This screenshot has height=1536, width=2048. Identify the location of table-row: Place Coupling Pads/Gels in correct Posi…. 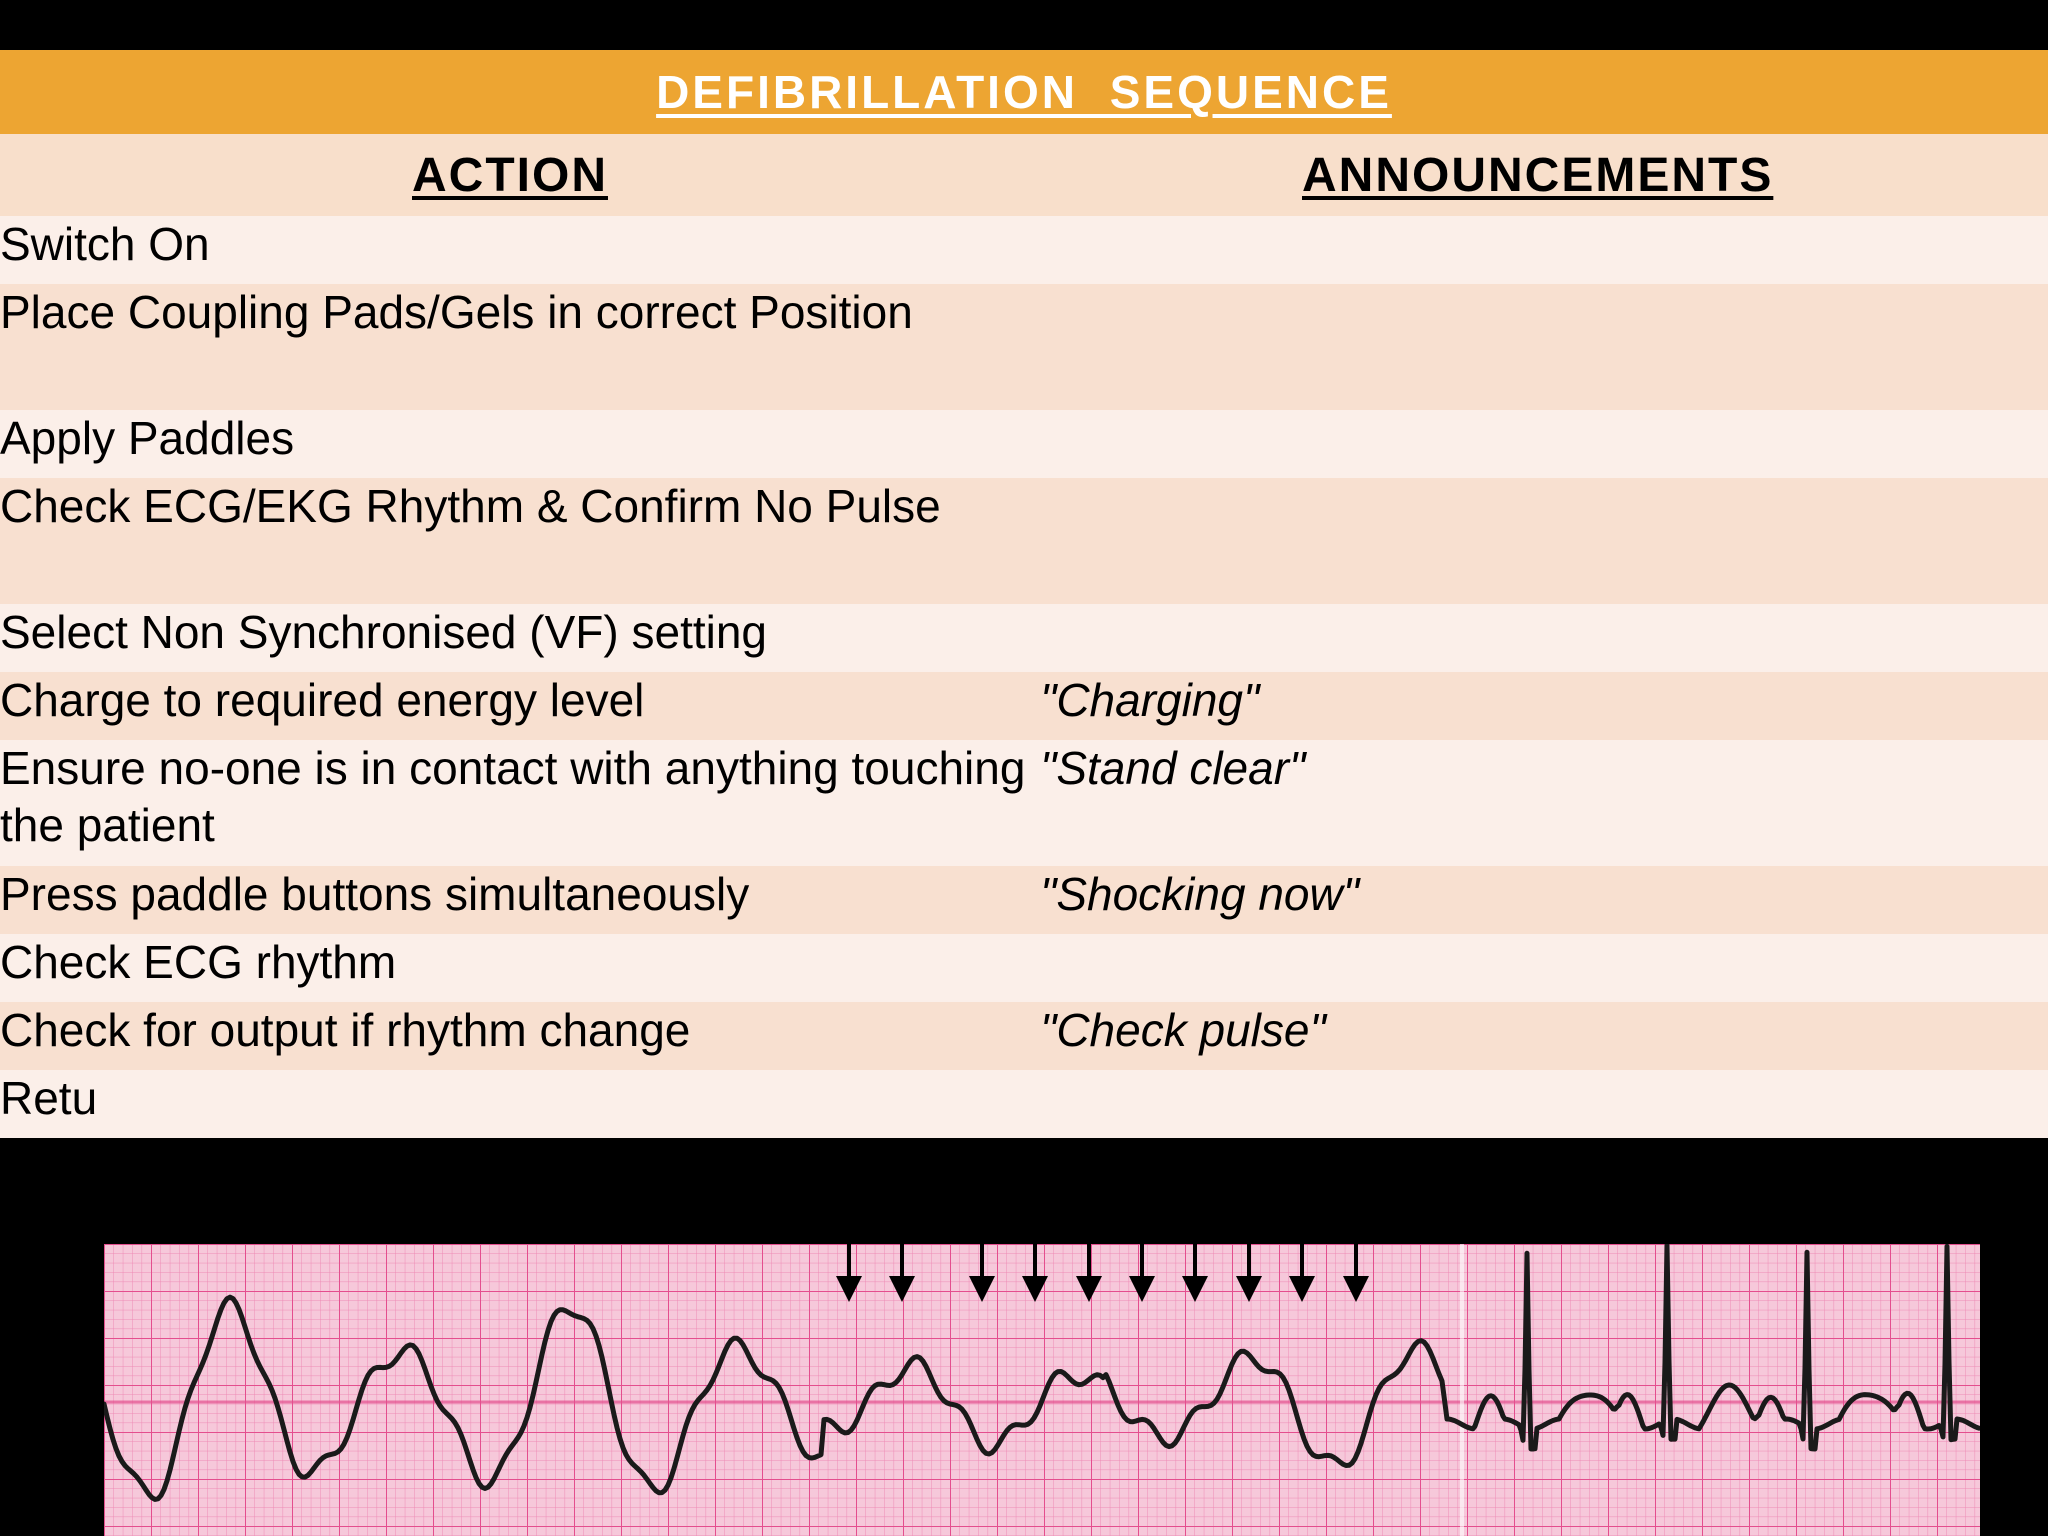
(1024, 347).